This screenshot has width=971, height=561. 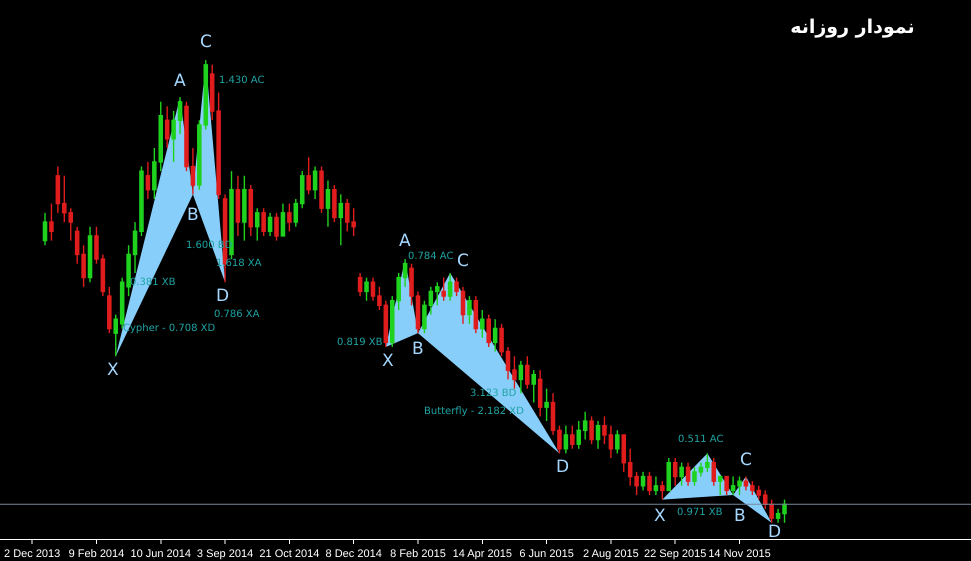 What do you see at coordinates (418, 554) in the screenshot?
I see `x-tick-label: 8 Feb 2015` at bounding box center [418, 554].